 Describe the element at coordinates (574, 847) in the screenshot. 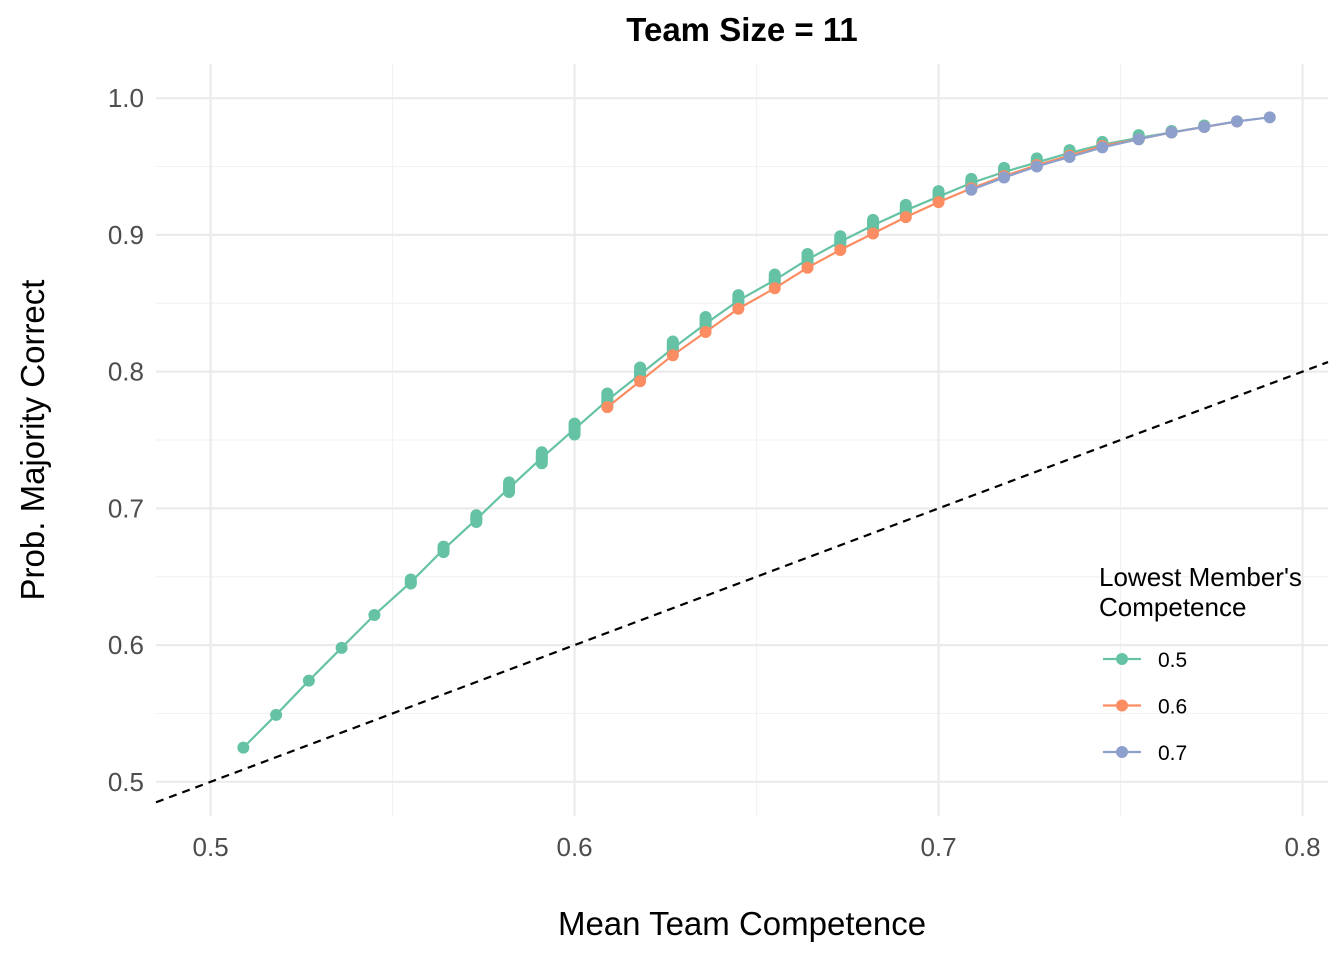

I see `x-tick-label: 0.6` at that location.